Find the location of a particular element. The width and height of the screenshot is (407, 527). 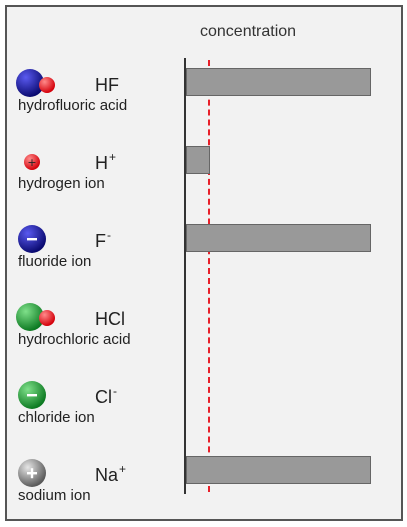

species-name: hydrochloric acid is located at coordinates (74, 339).